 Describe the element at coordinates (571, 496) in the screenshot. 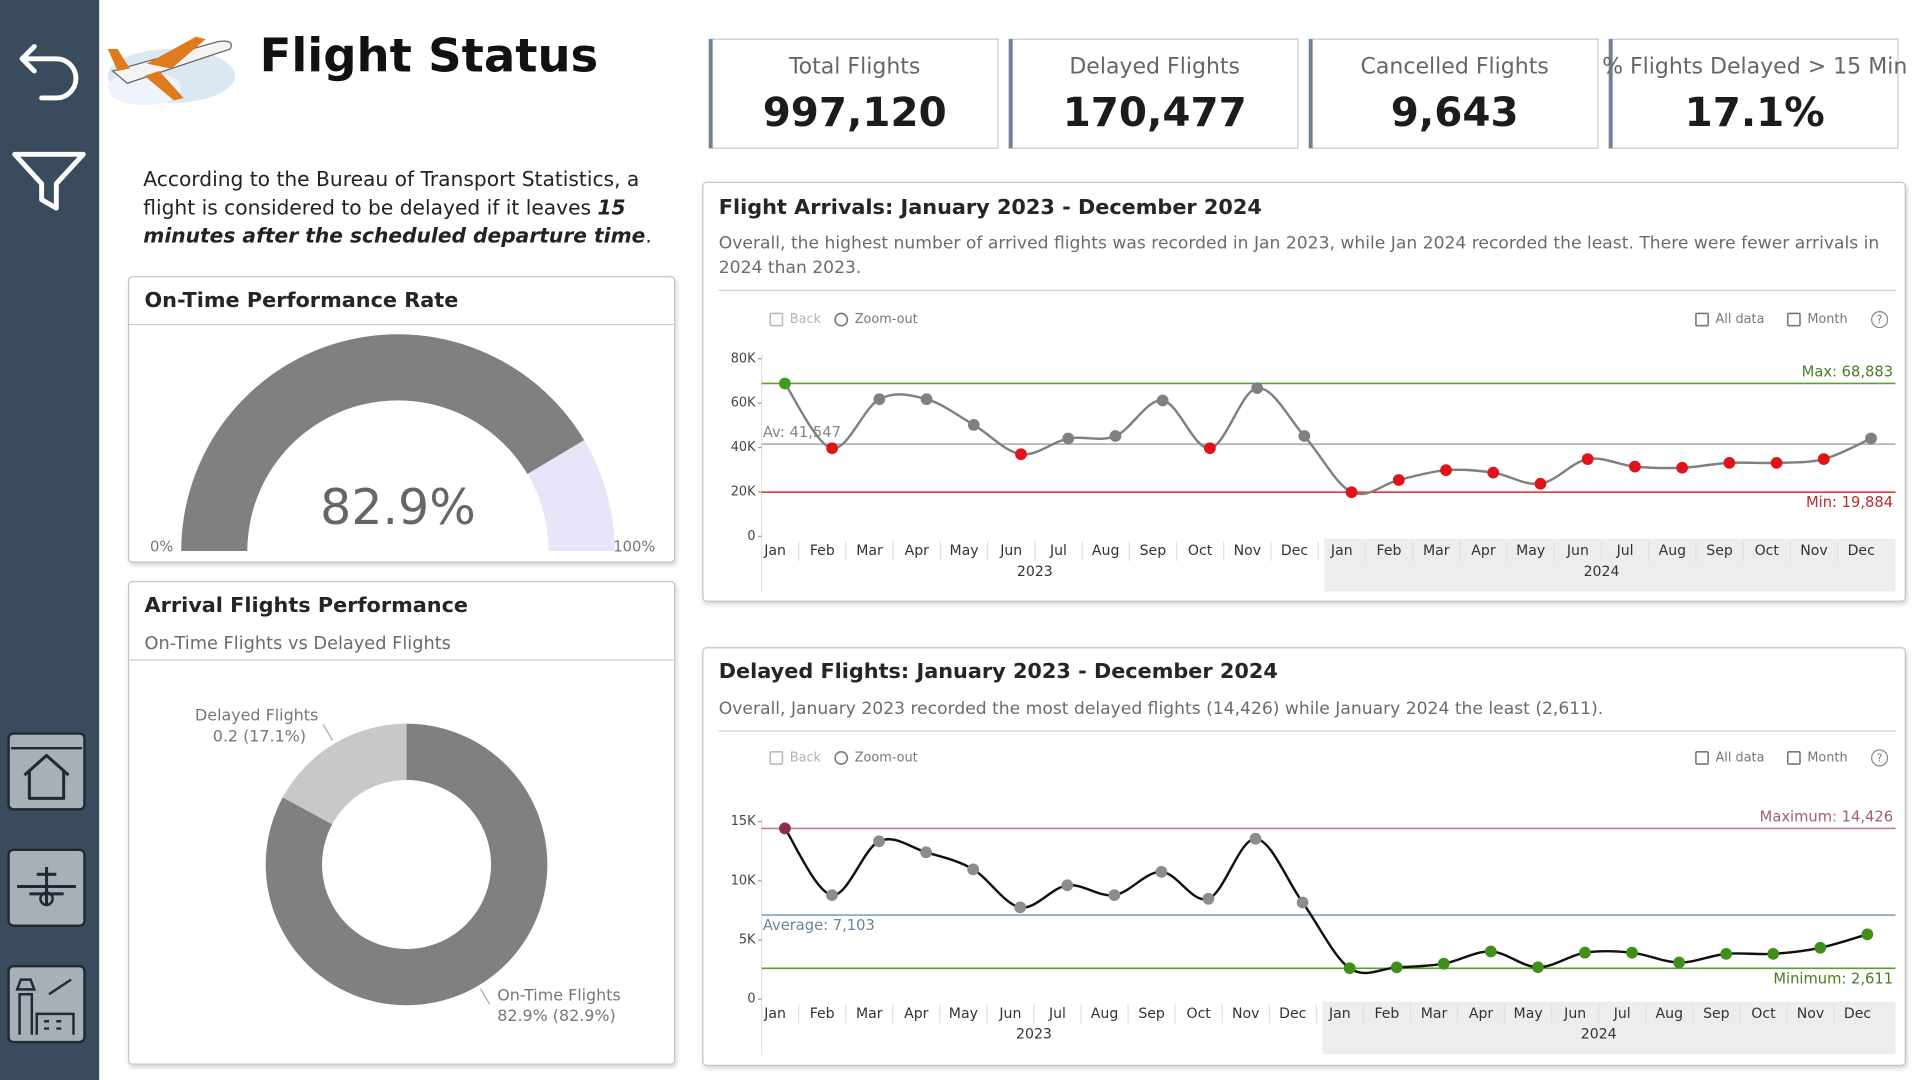

I see `gauge-track` at that location.